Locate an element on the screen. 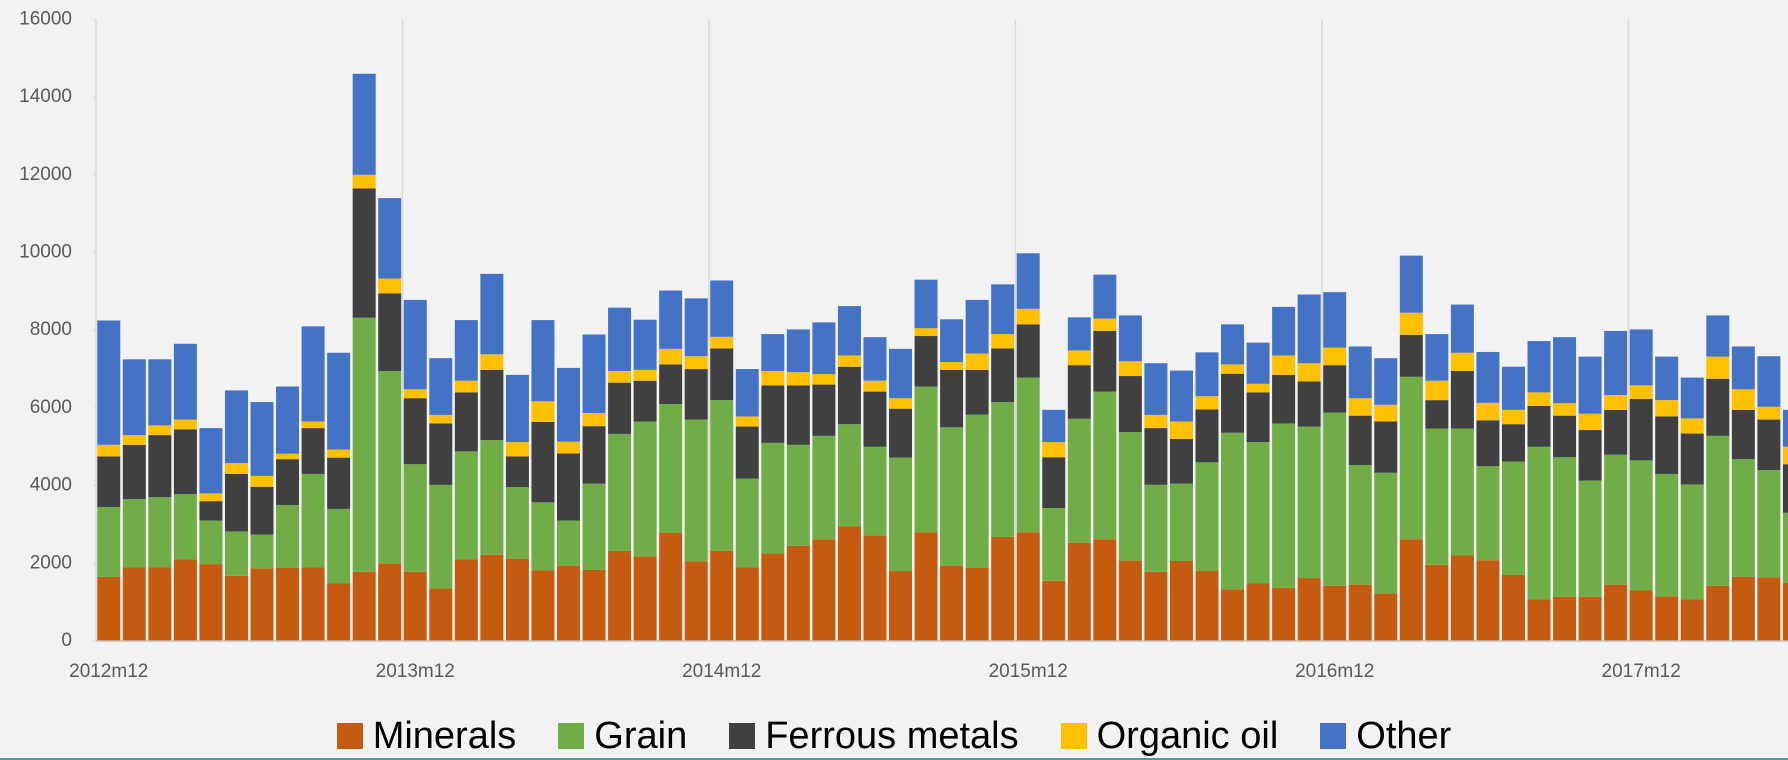  y-tick-label: 8000 is located at coordinates (51, 329).